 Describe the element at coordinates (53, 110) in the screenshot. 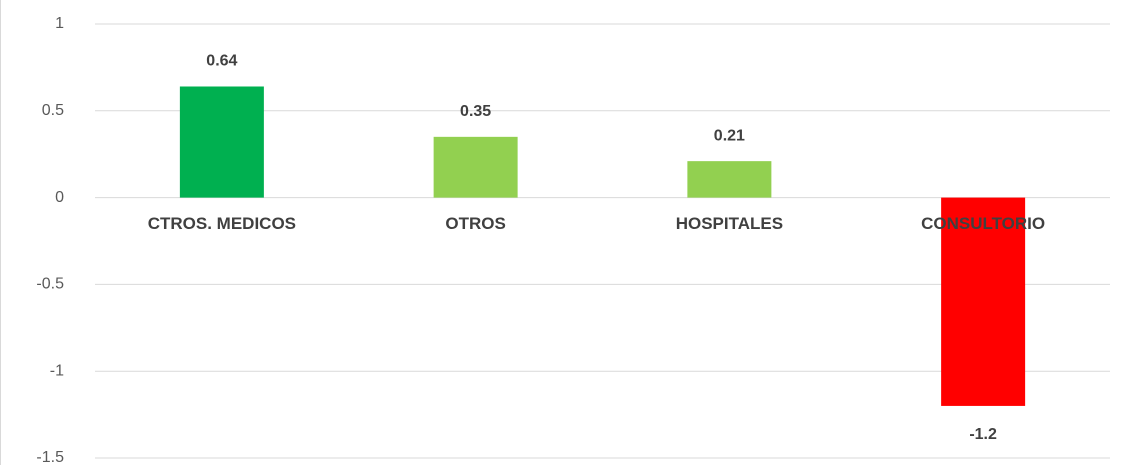

I see `y-tick-label: 0.5` at that location.